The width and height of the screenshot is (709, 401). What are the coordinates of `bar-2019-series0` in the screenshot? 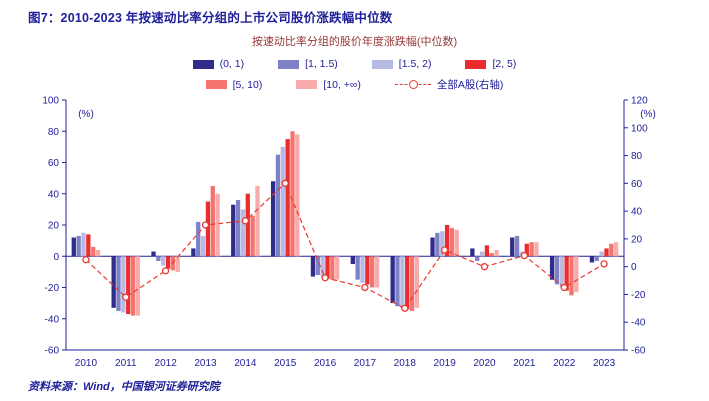 It's located at (432, 247).